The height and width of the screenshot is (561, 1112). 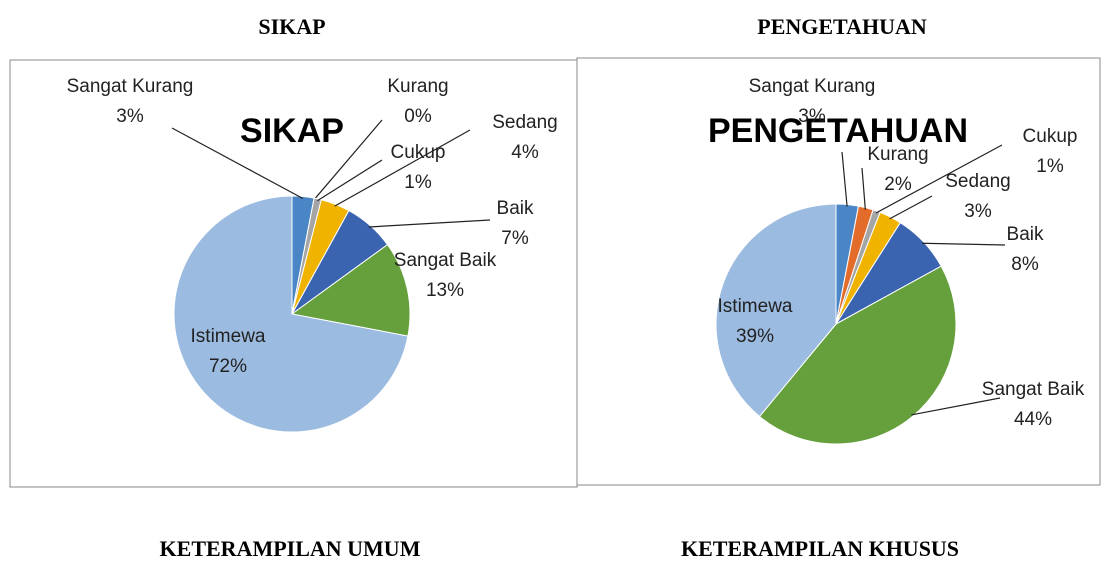 What do you see at coordinates (1025, 249) in the screenshot?
I see `data-label: Baik 8%` at bounding box center [1025, 249].